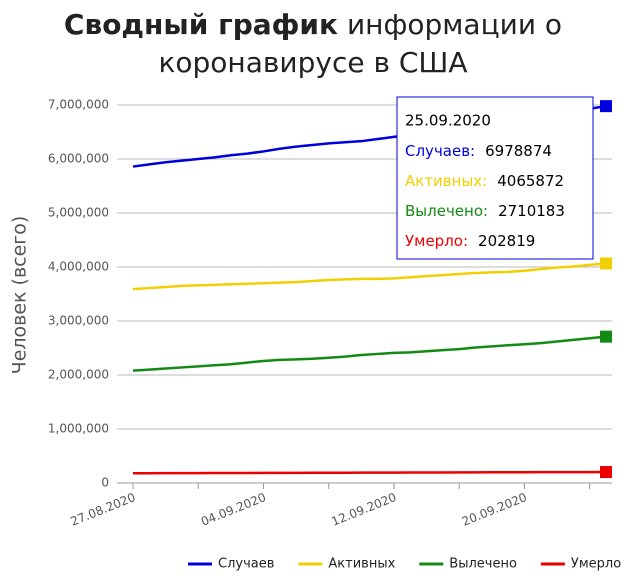  I want to click on legend-label: Активных, so click(361, 564).